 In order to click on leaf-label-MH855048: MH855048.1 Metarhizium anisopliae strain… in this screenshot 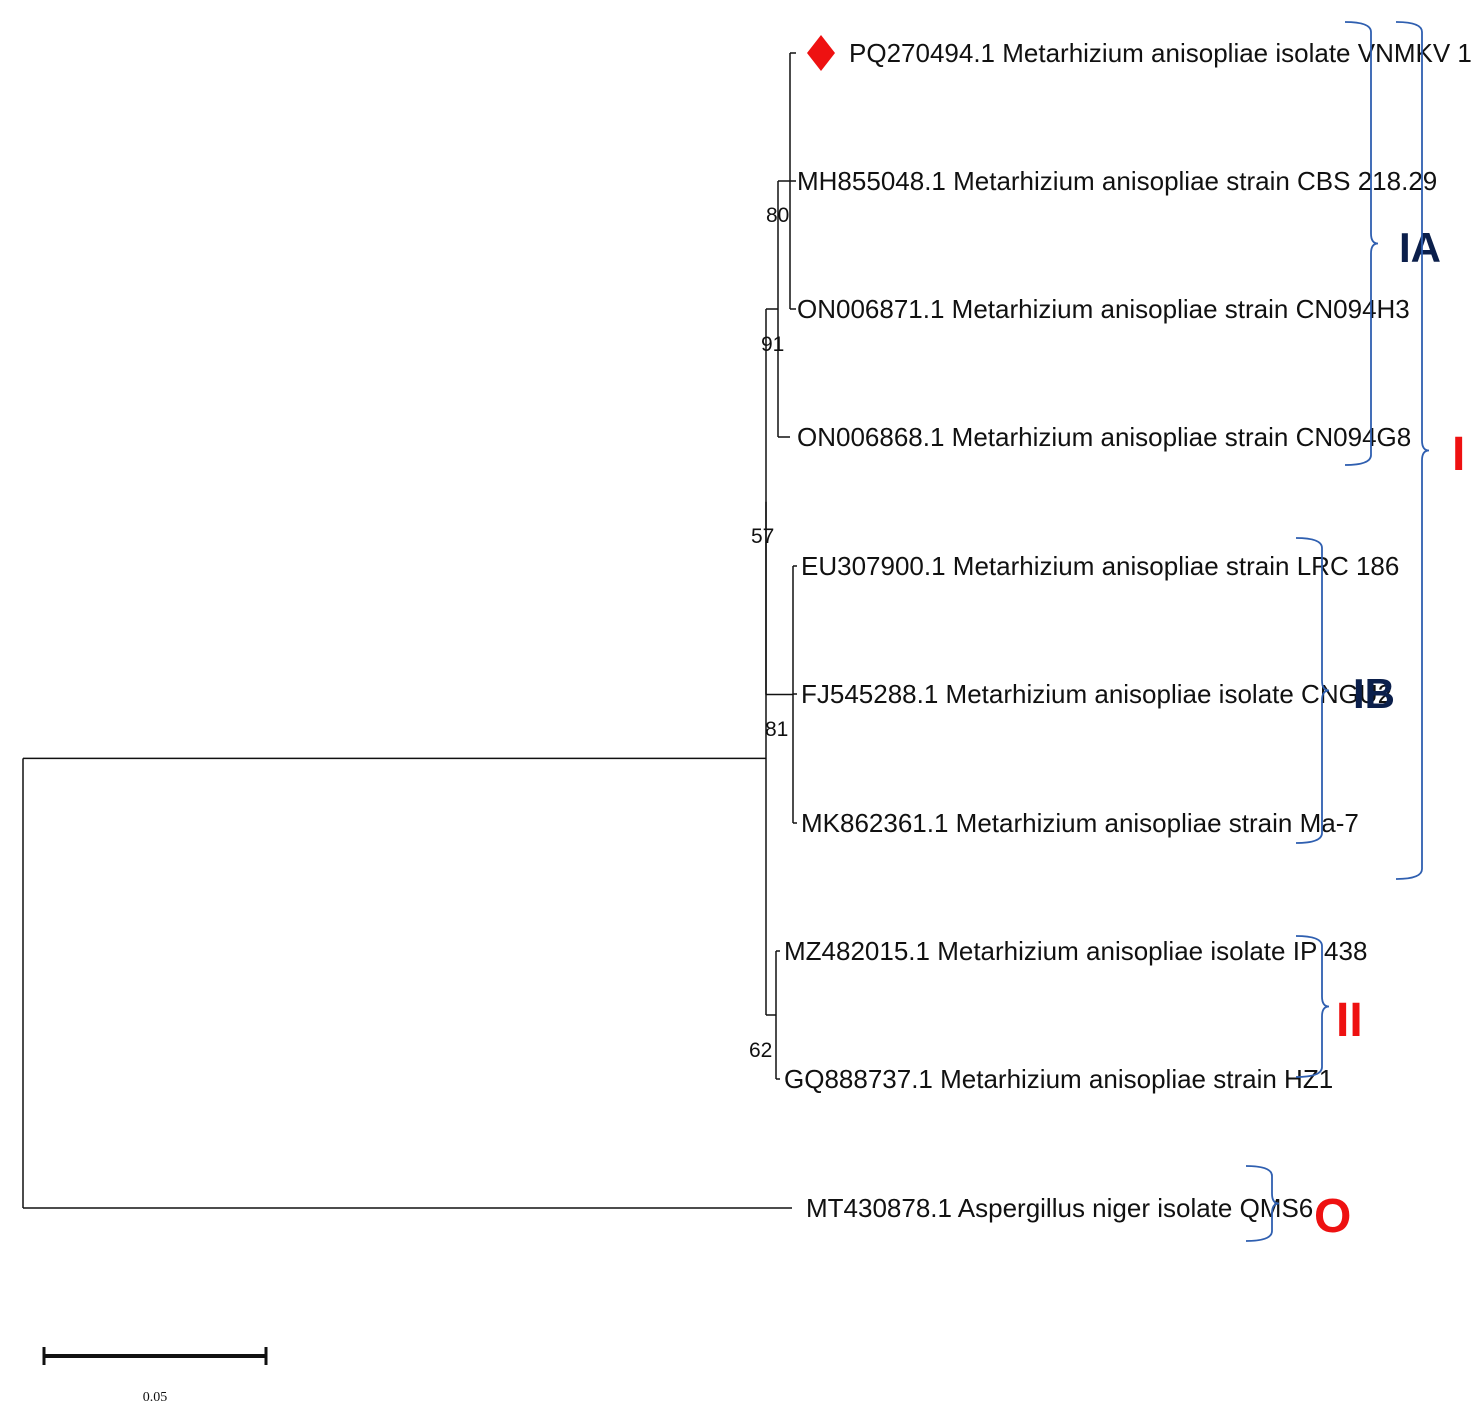, I will do `click(1117, 181)`.